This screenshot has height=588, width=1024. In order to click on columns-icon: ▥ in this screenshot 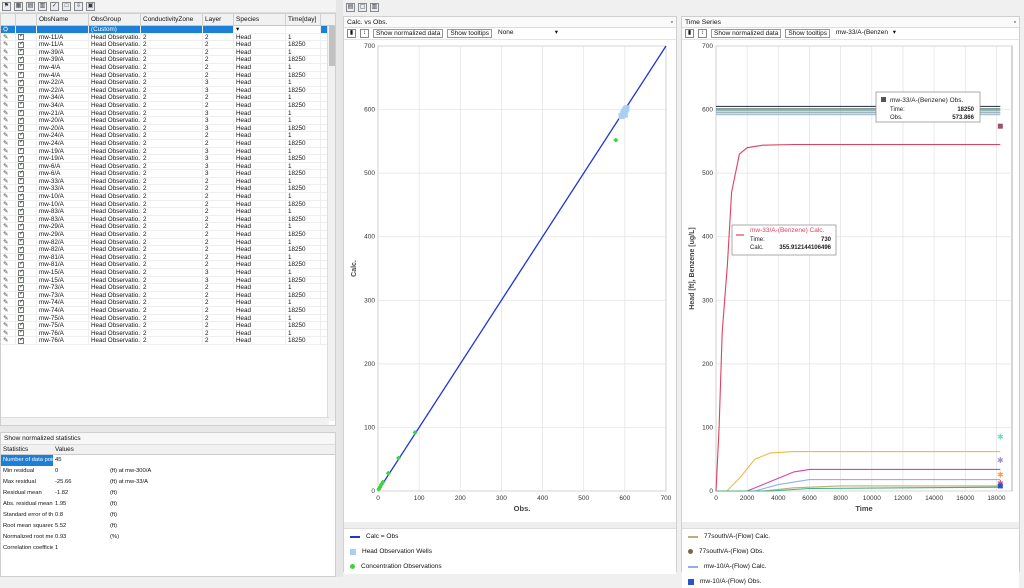, I will do `click(42, 6)`.